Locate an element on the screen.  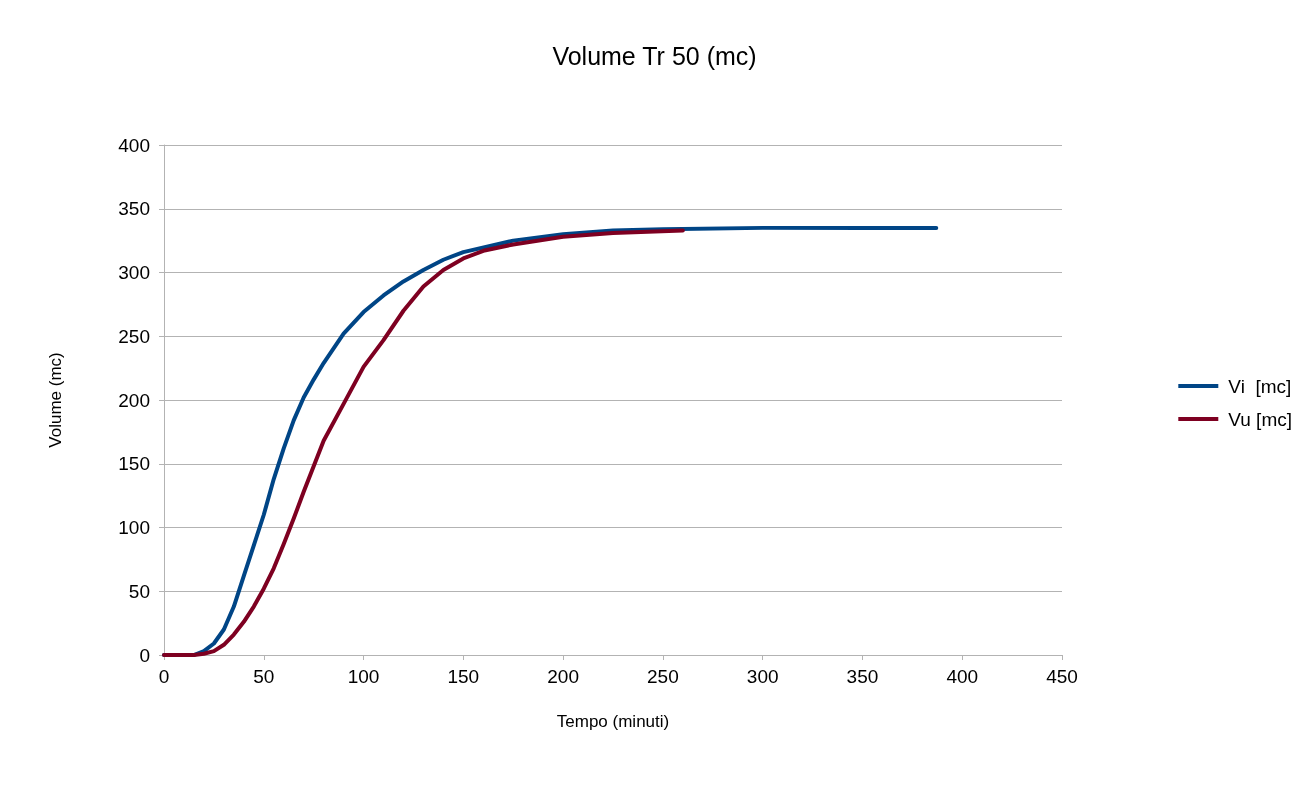
x-tick-label: 100 is located at coordinates (363, 676).